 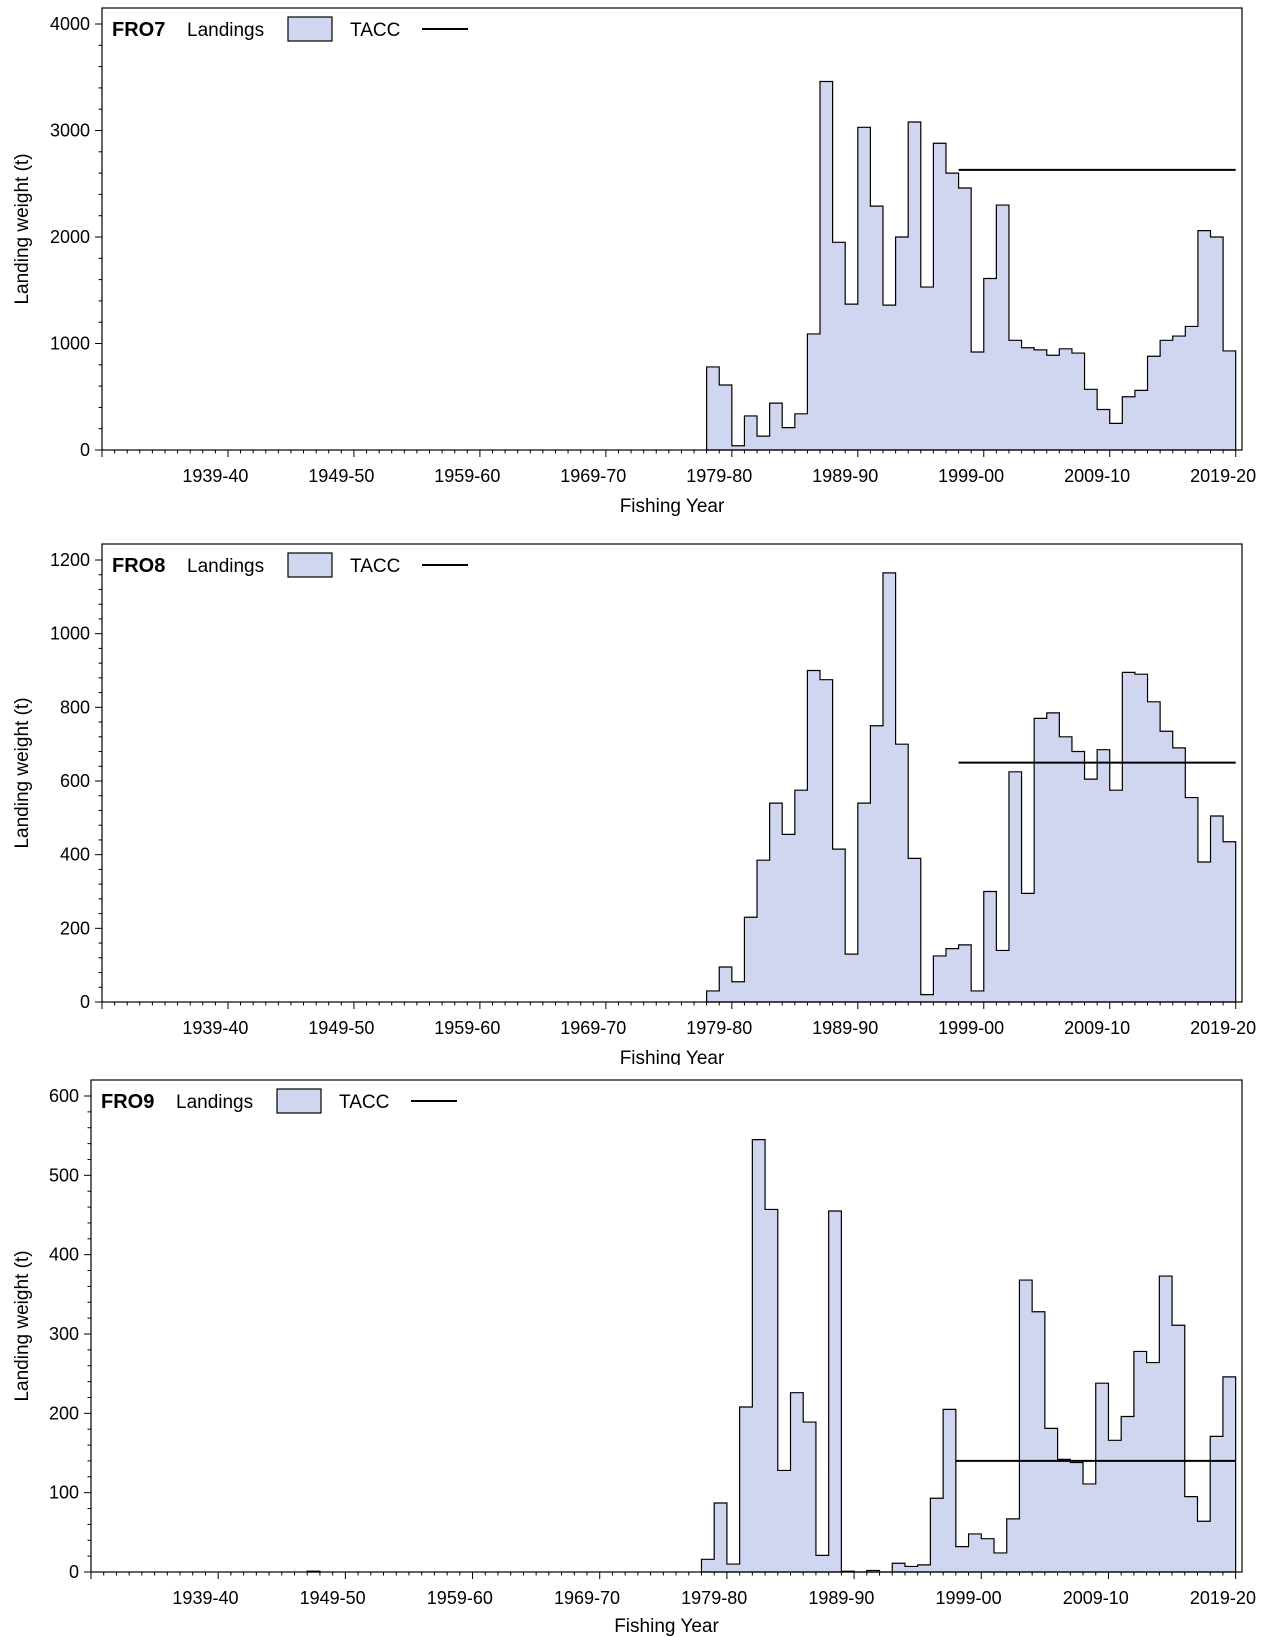 I want to click on y-tick-label: 1200, so click(x=70, y=560).